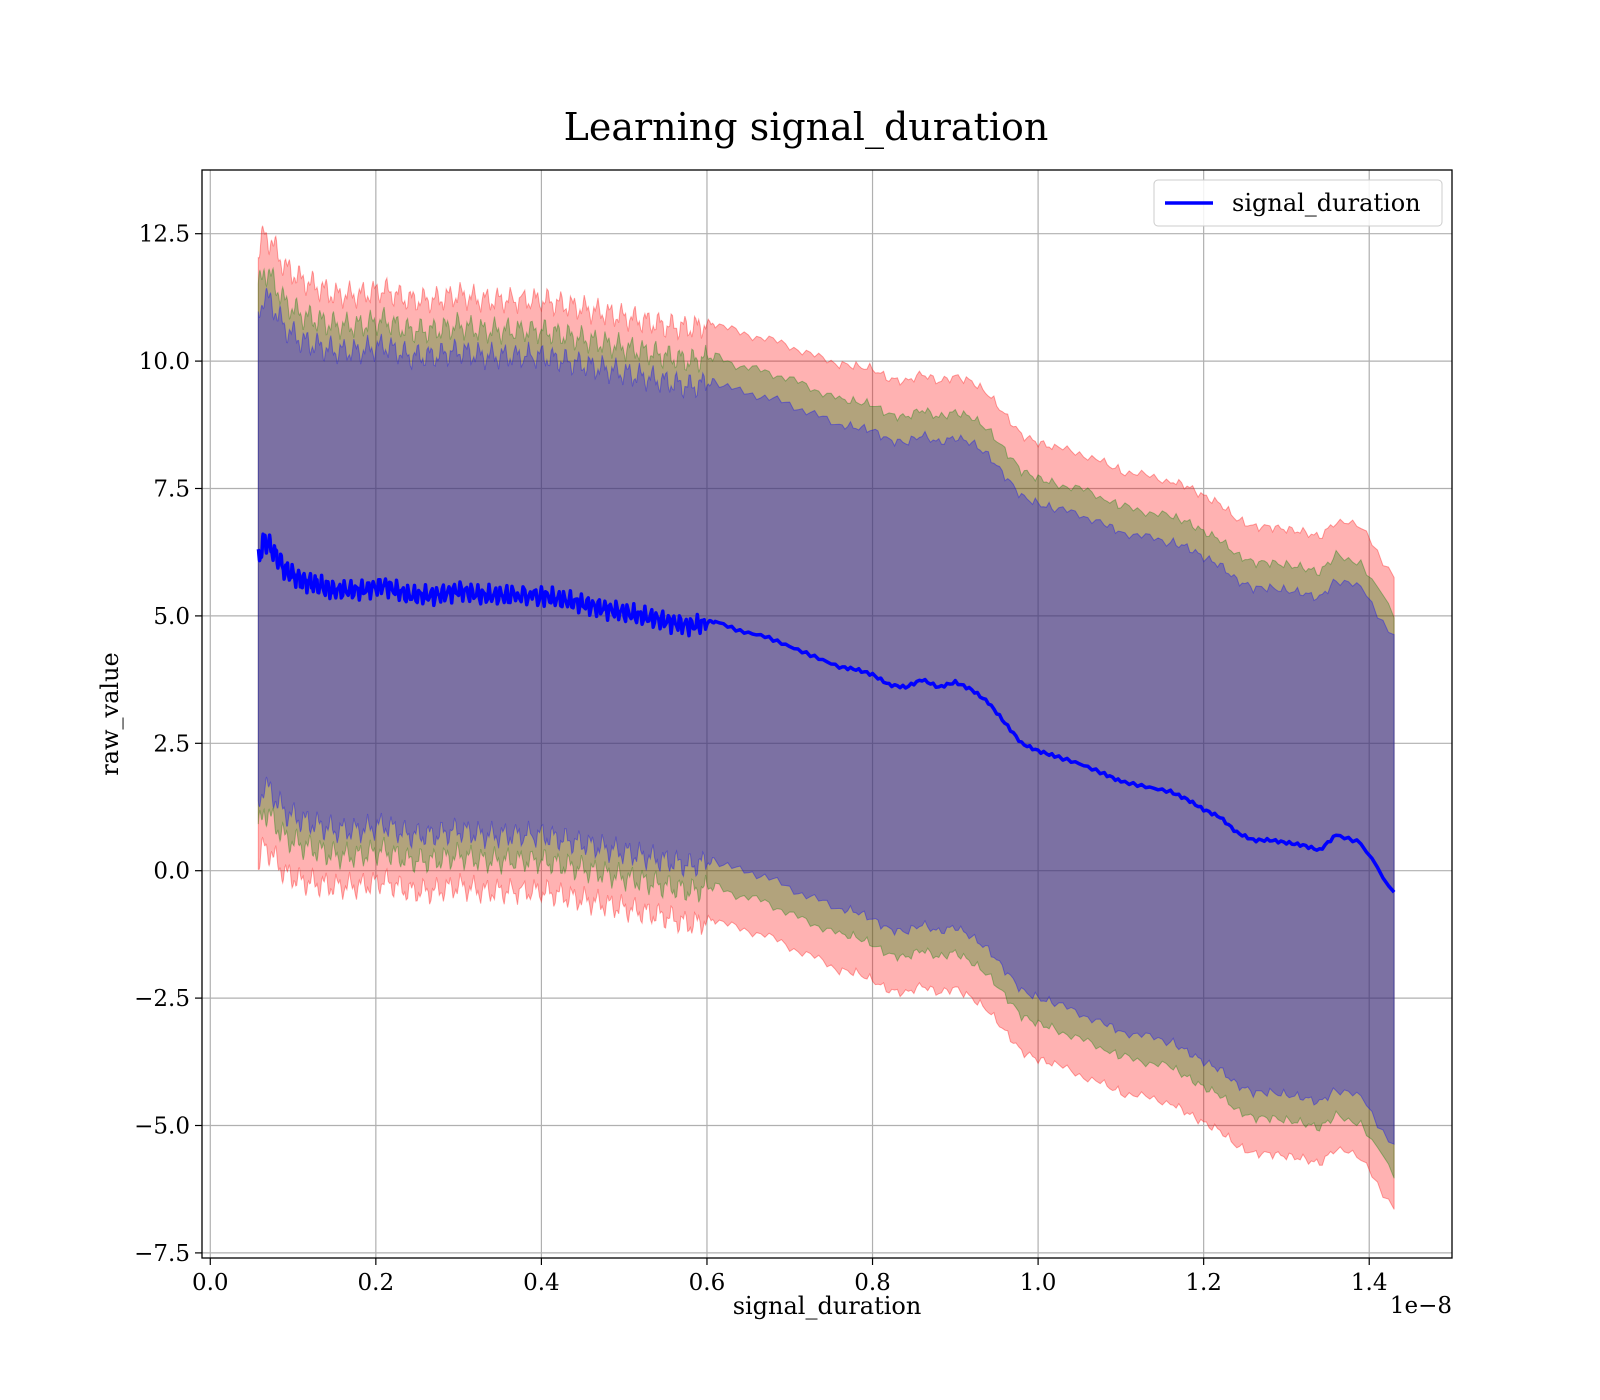  What do you see at coordinates (171, 744) in the screenshot?
I see `y-tick-label: 2.5` at bounding box center [171, 744].